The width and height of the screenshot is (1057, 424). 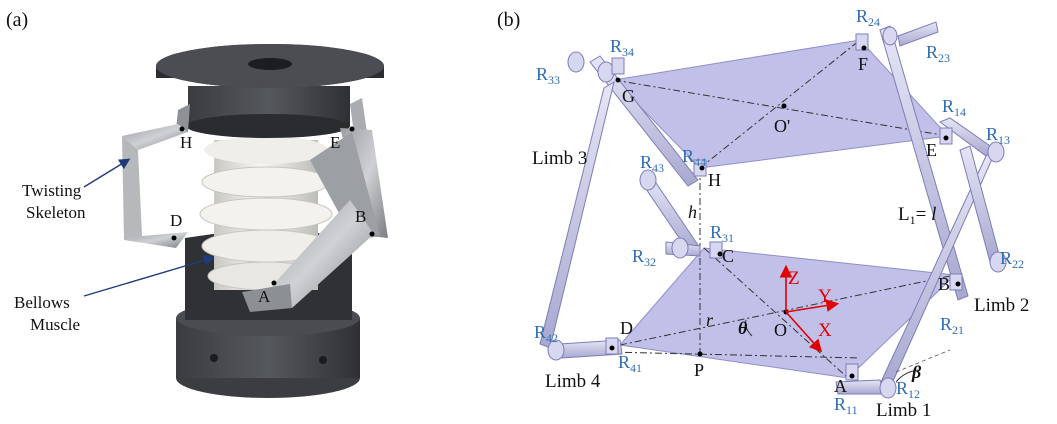 What do you see at coordinates (692, 212) in the screenshot?
I see `symbol-h: h` at bounding box center [692, 212].